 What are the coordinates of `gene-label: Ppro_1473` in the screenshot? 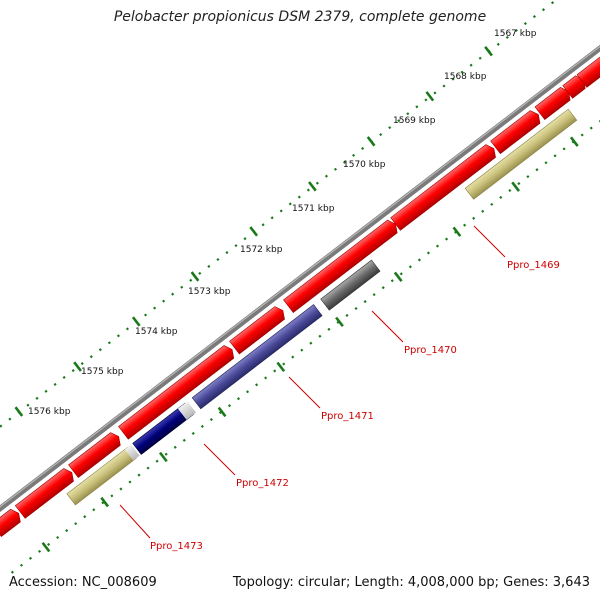 It's located at (176, 546).